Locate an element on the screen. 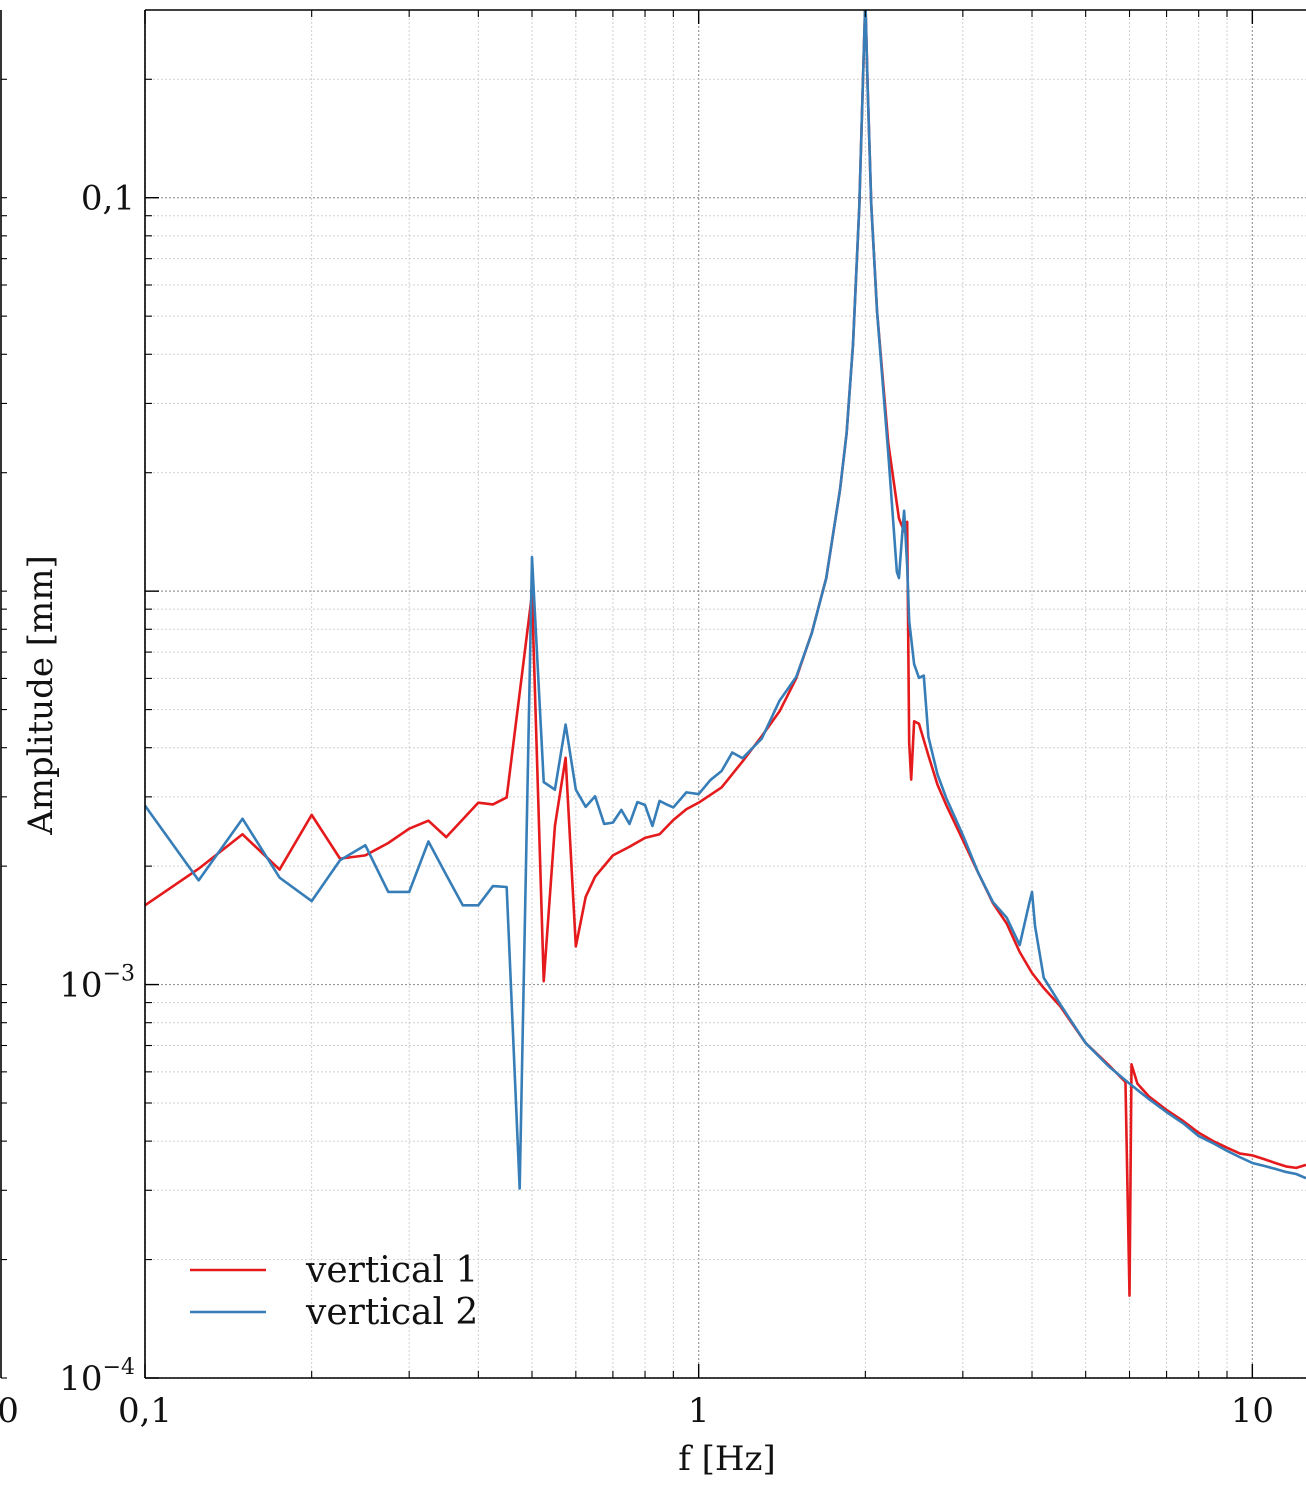 The height and width of the screenshot is (1487, 1306). x-tick-label: 1 is located at coordinates (699, 1411).